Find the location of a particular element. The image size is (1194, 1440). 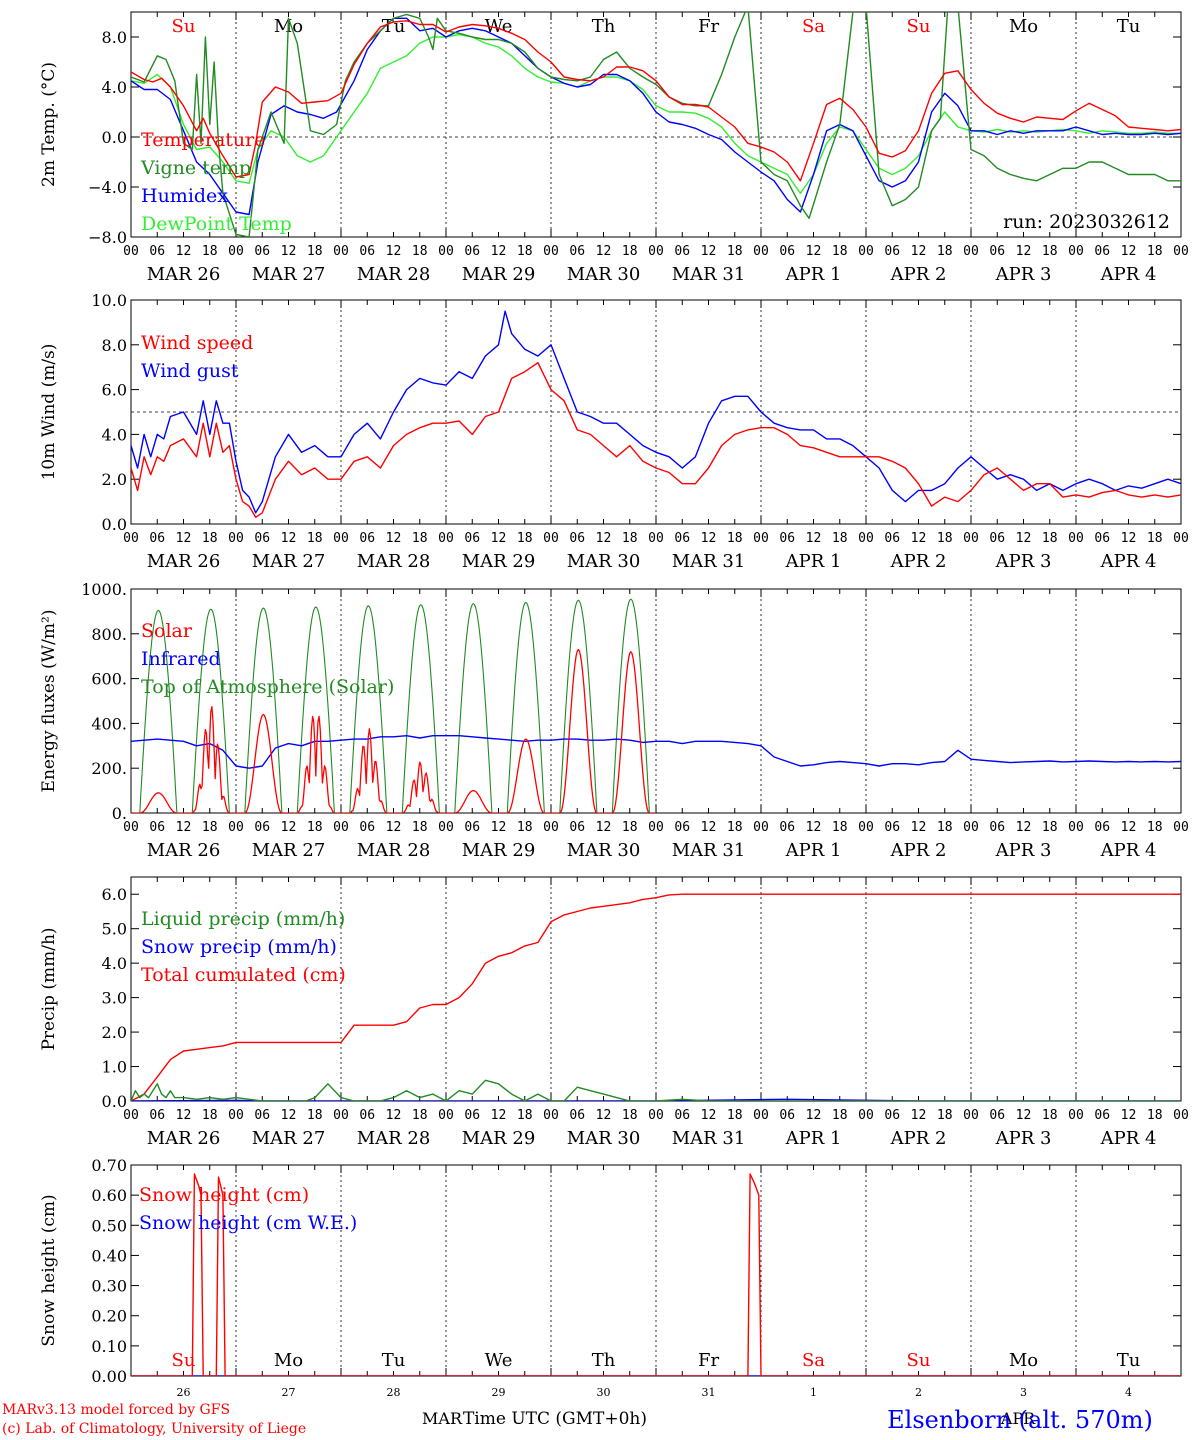

weekday-label: Fr is located at coordinates (708, 1360).